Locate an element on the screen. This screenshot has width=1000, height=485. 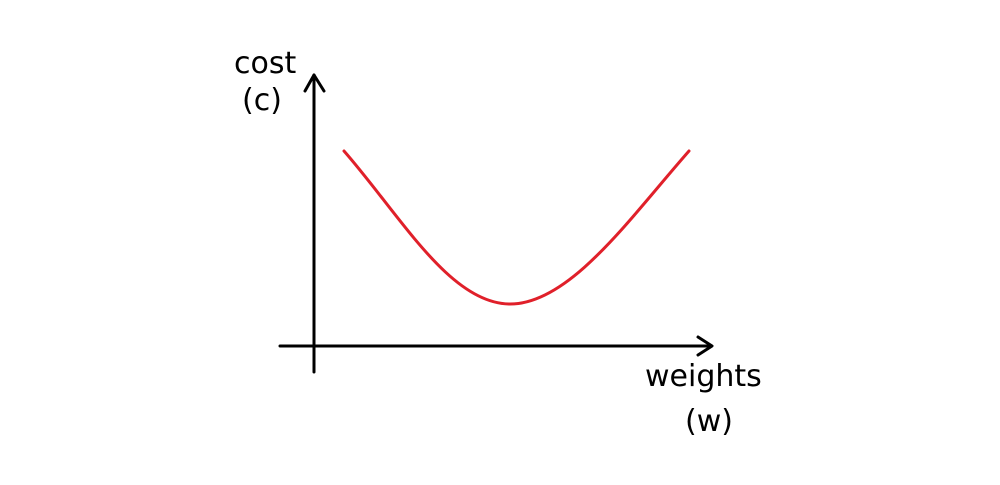
y-axis-label-cost: cost is located at coordinates (265, 63).